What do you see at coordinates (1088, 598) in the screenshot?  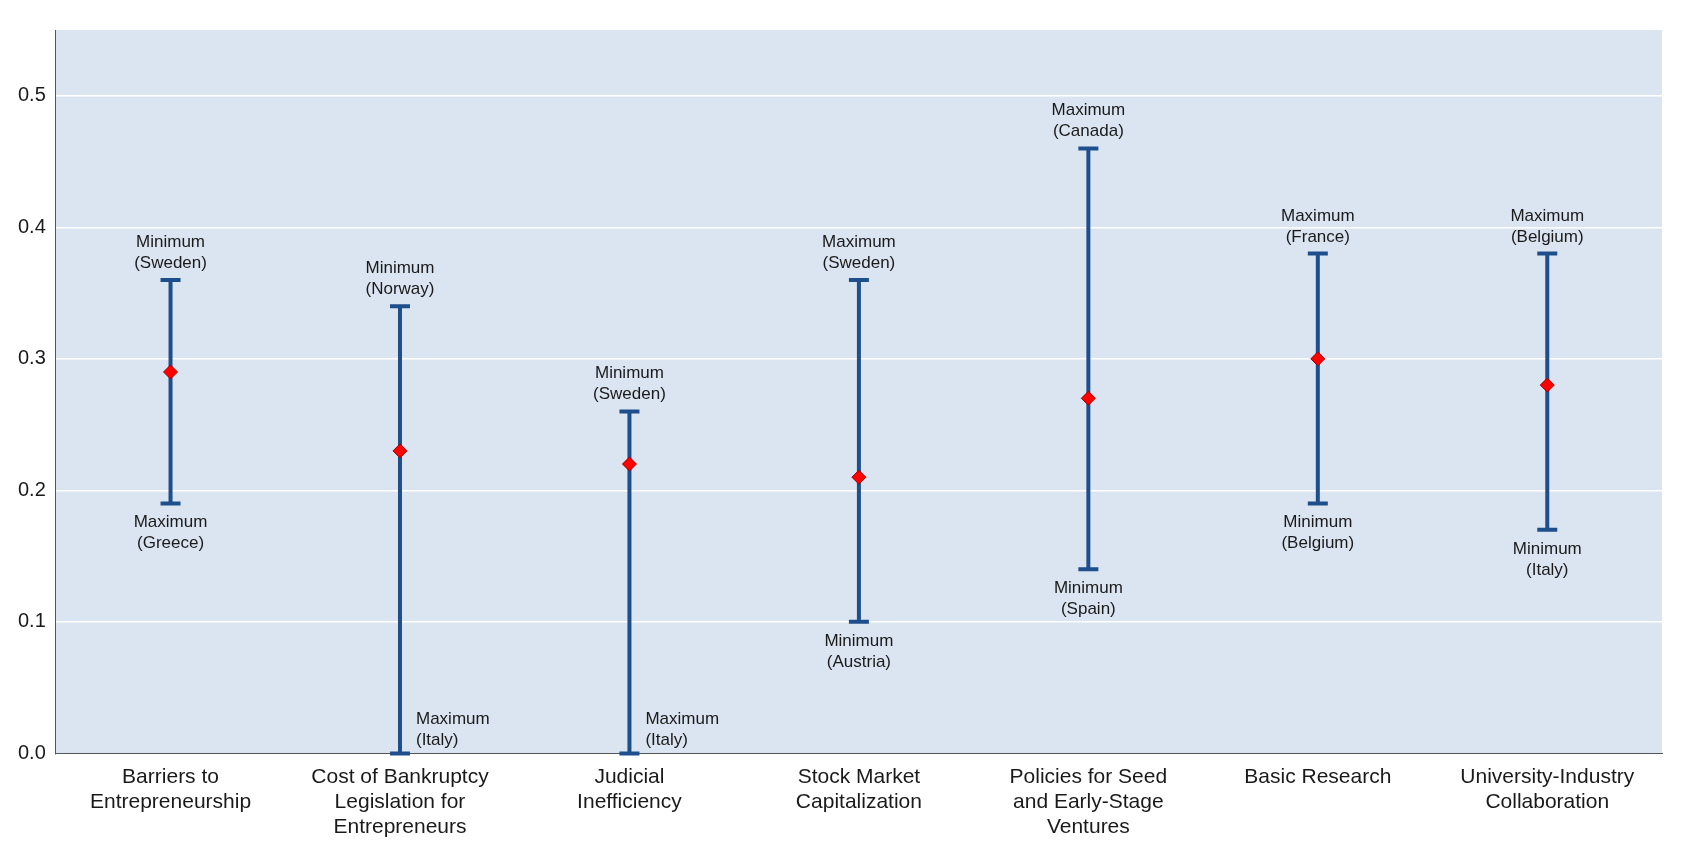 I see `annotation: Minimum (Spain)` at bounding box center [1088, 598].